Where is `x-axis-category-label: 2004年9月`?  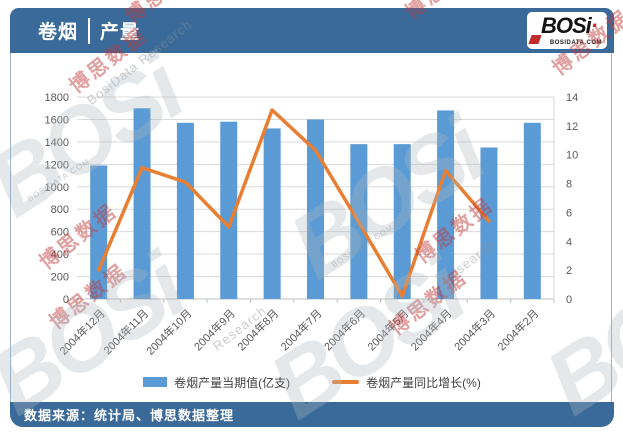
x-axis-category-label: 2004年9月 is located at coordinates (214, 329).